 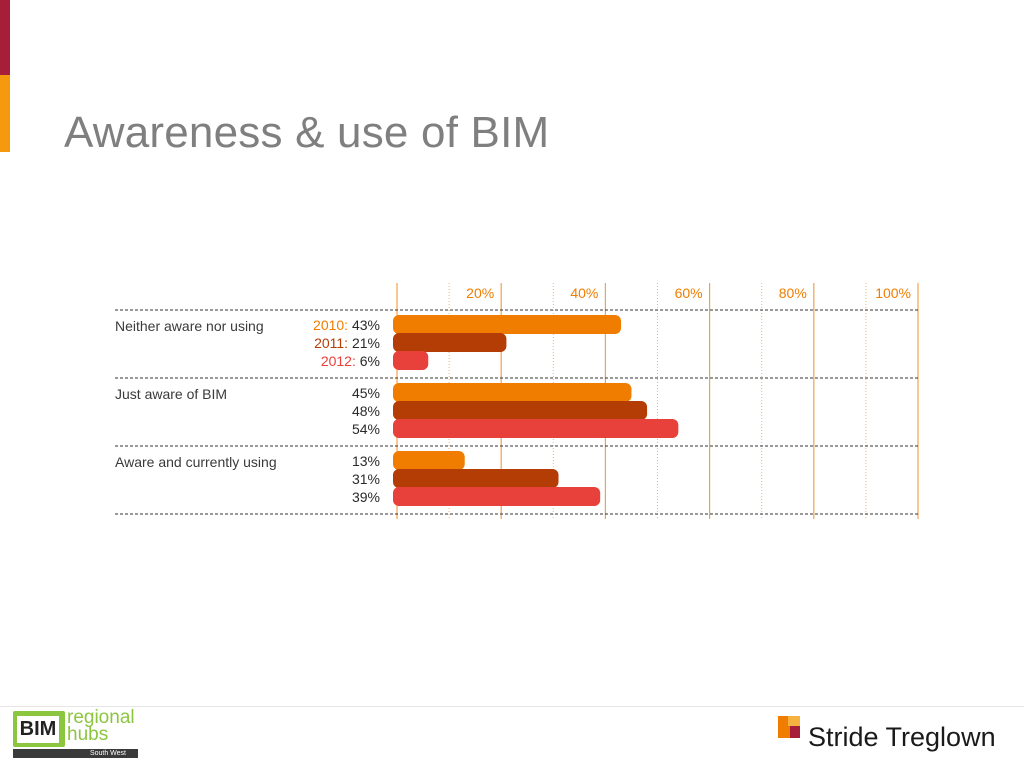 I want to click on stride-treglown-mark-icon, so click(x=789, y=727).